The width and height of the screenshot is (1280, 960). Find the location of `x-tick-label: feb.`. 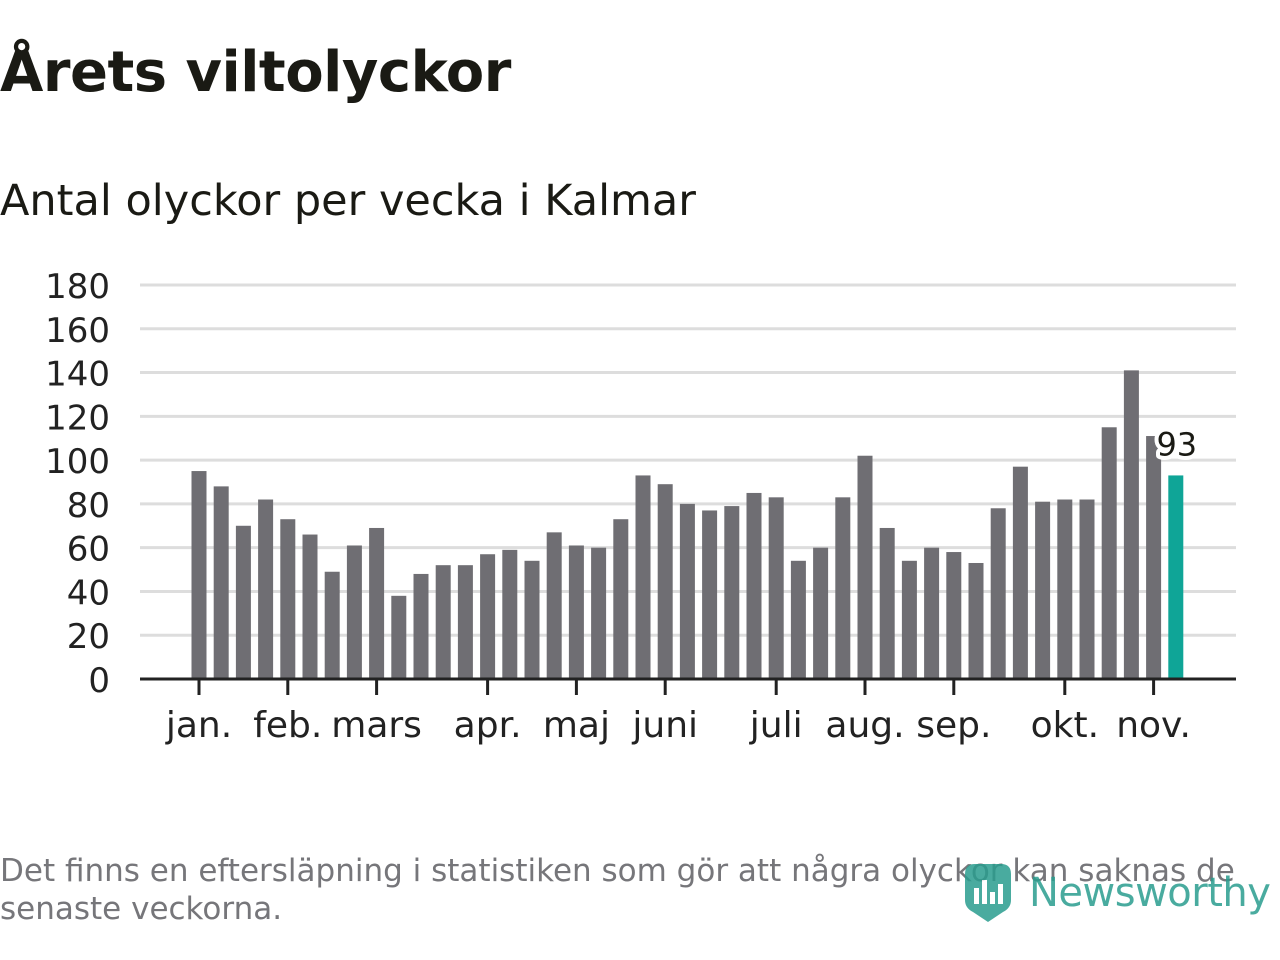

x-tick-label: feb. is located at coordinates (287, 725).